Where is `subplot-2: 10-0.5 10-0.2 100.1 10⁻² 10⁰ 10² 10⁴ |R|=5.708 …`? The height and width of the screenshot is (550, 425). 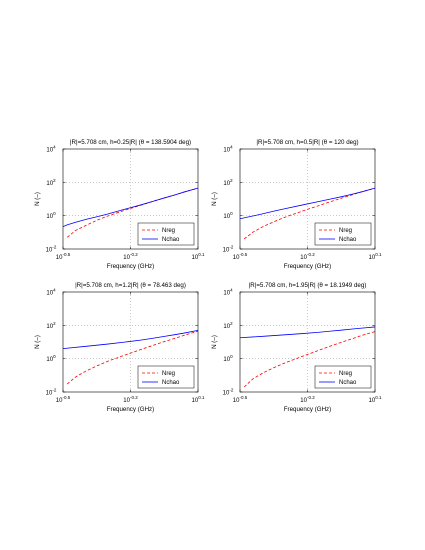
subplot-2: 10-0.5 10-0.2 100.1 10⁻² 10⁰ 10² 10⁴ |R|=5.708 … is located at coordinates (296, 204).